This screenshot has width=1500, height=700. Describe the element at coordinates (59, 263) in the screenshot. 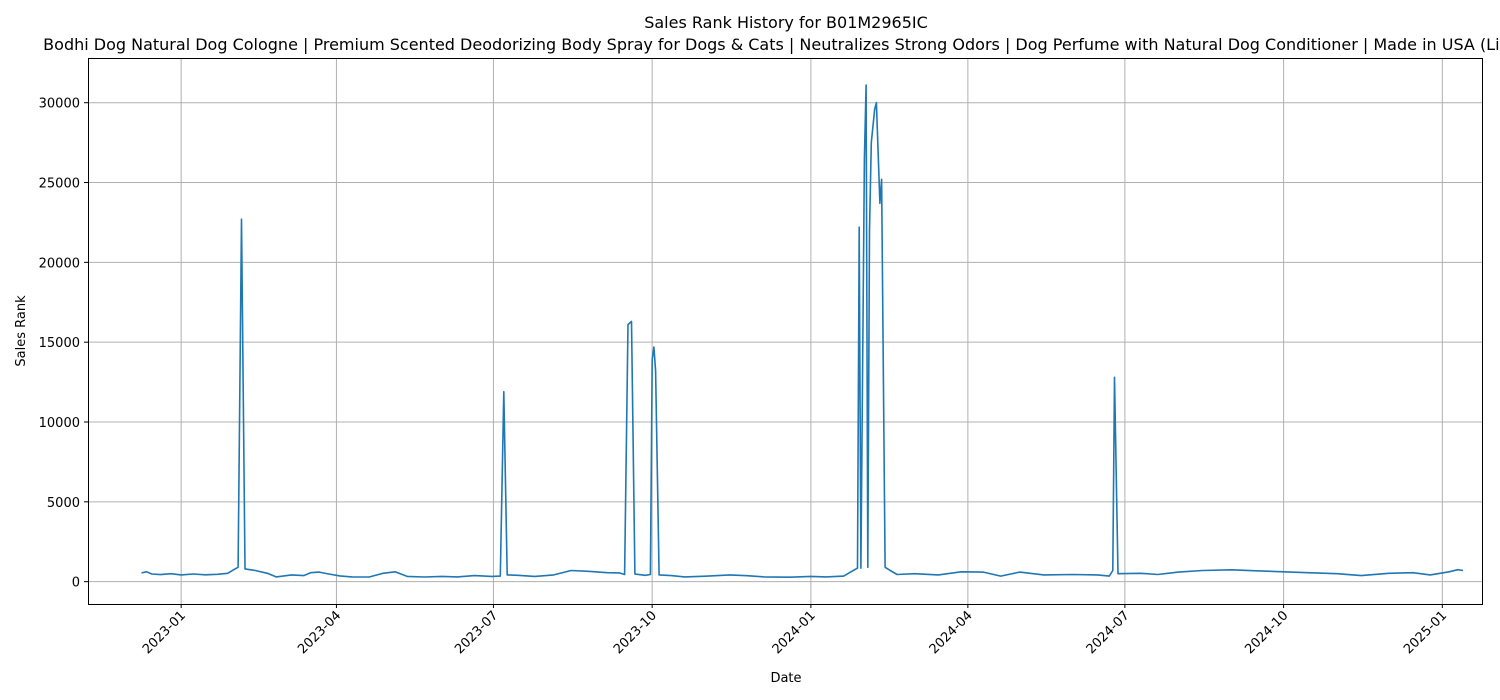

I see `y-tick-label: 20000` at that location.